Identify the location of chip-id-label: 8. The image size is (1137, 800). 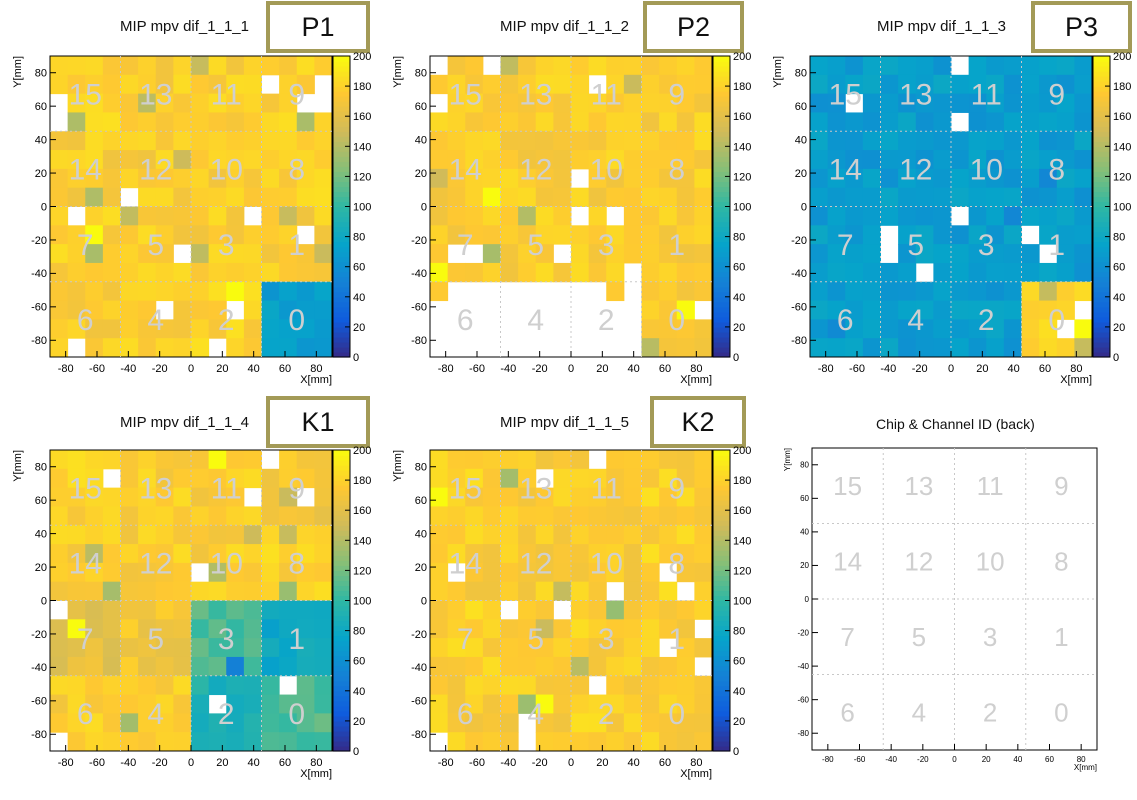
(676, 564).